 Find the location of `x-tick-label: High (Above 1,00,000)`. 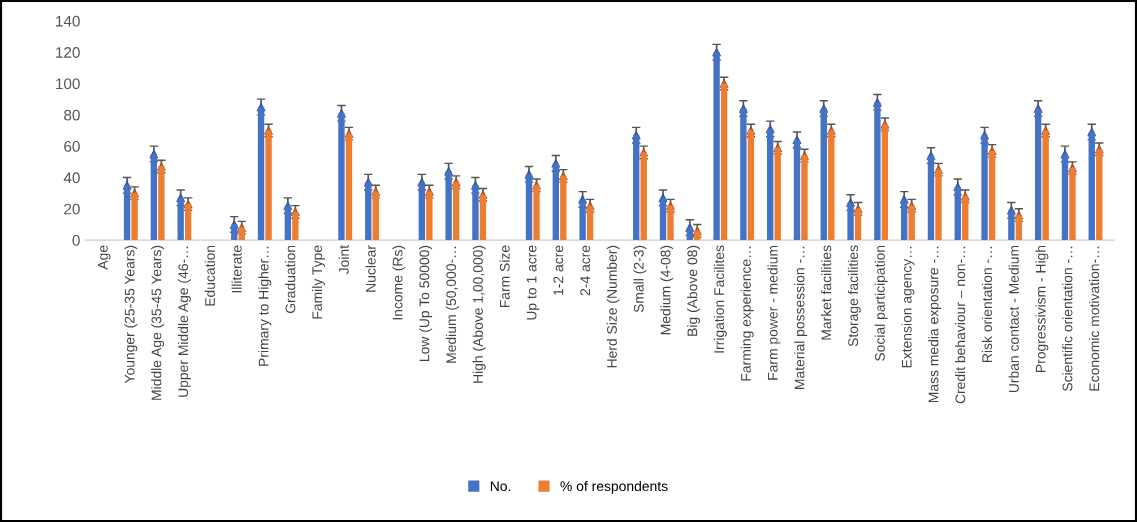

x-tick-label: High (Above 1,00,000) is located at coordinates (479, 314).